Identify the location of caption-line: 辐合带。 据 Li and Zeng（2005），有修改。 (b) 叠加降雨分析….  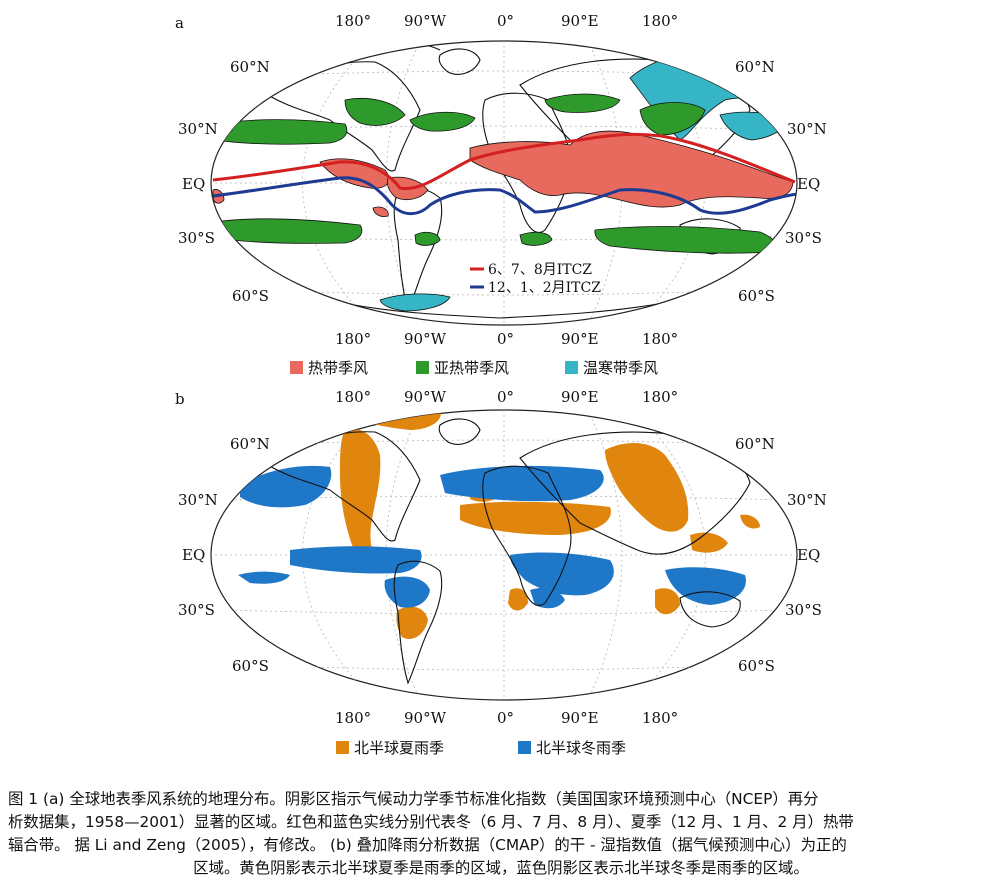
(427, 845).